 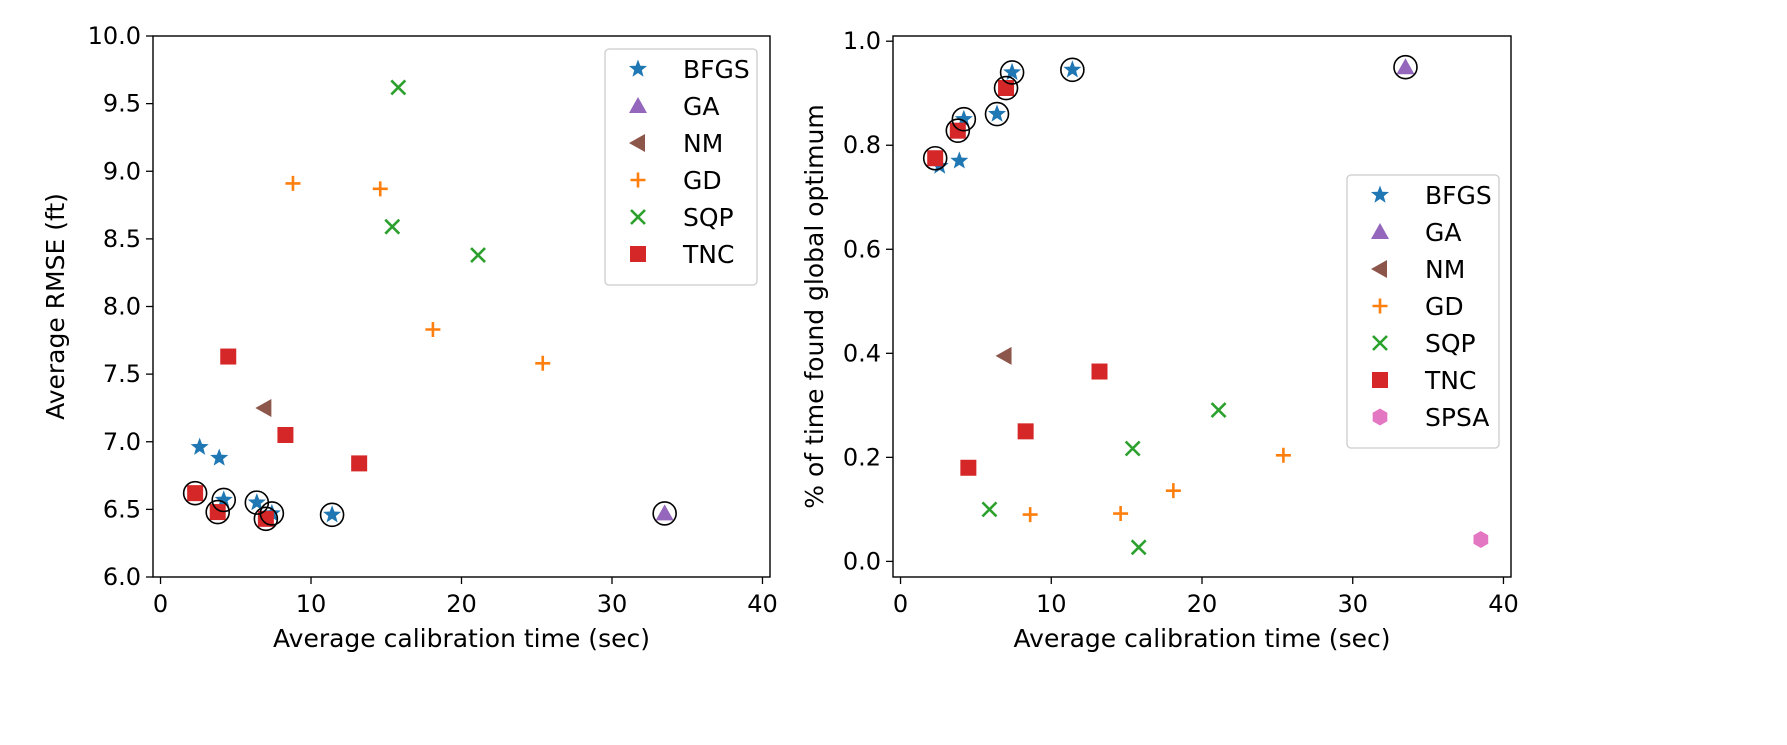 What do you see at coordinates (1352, 604) in the screenshot?
I see `x-tick-label: 30` at bounding box center [1352, 604].